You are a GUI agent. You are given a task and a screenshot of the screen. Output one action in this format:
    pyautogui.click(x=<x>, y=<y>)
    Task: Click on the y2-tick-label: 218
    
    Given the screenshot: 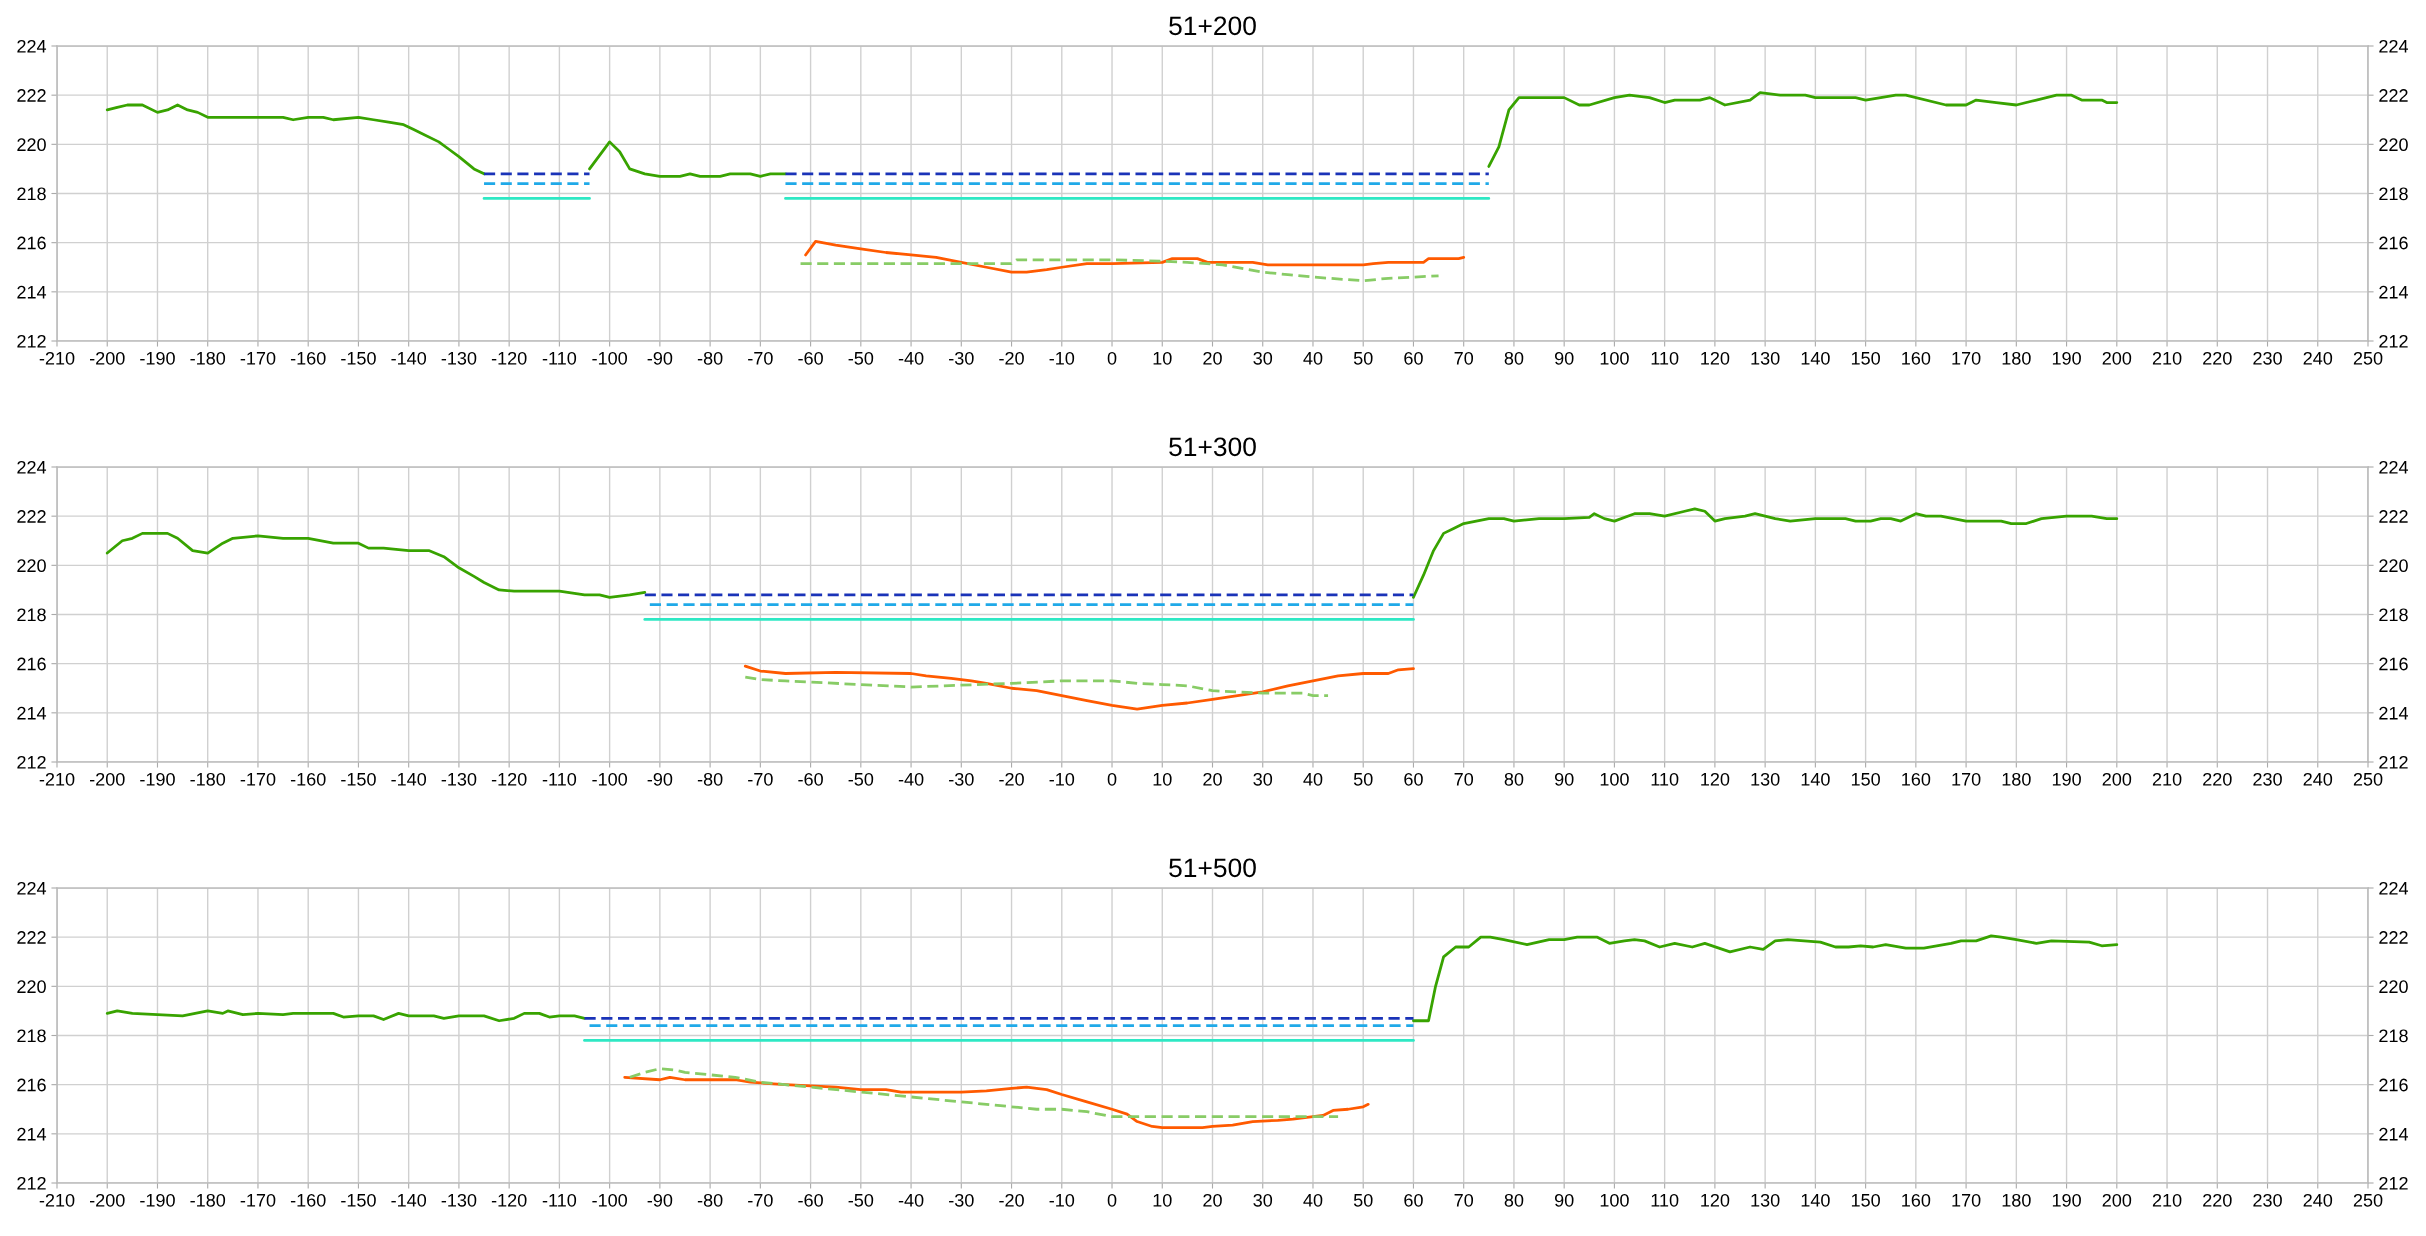 What is the action you would take?
    pyautogui.click(x=2393, y=1036)
    